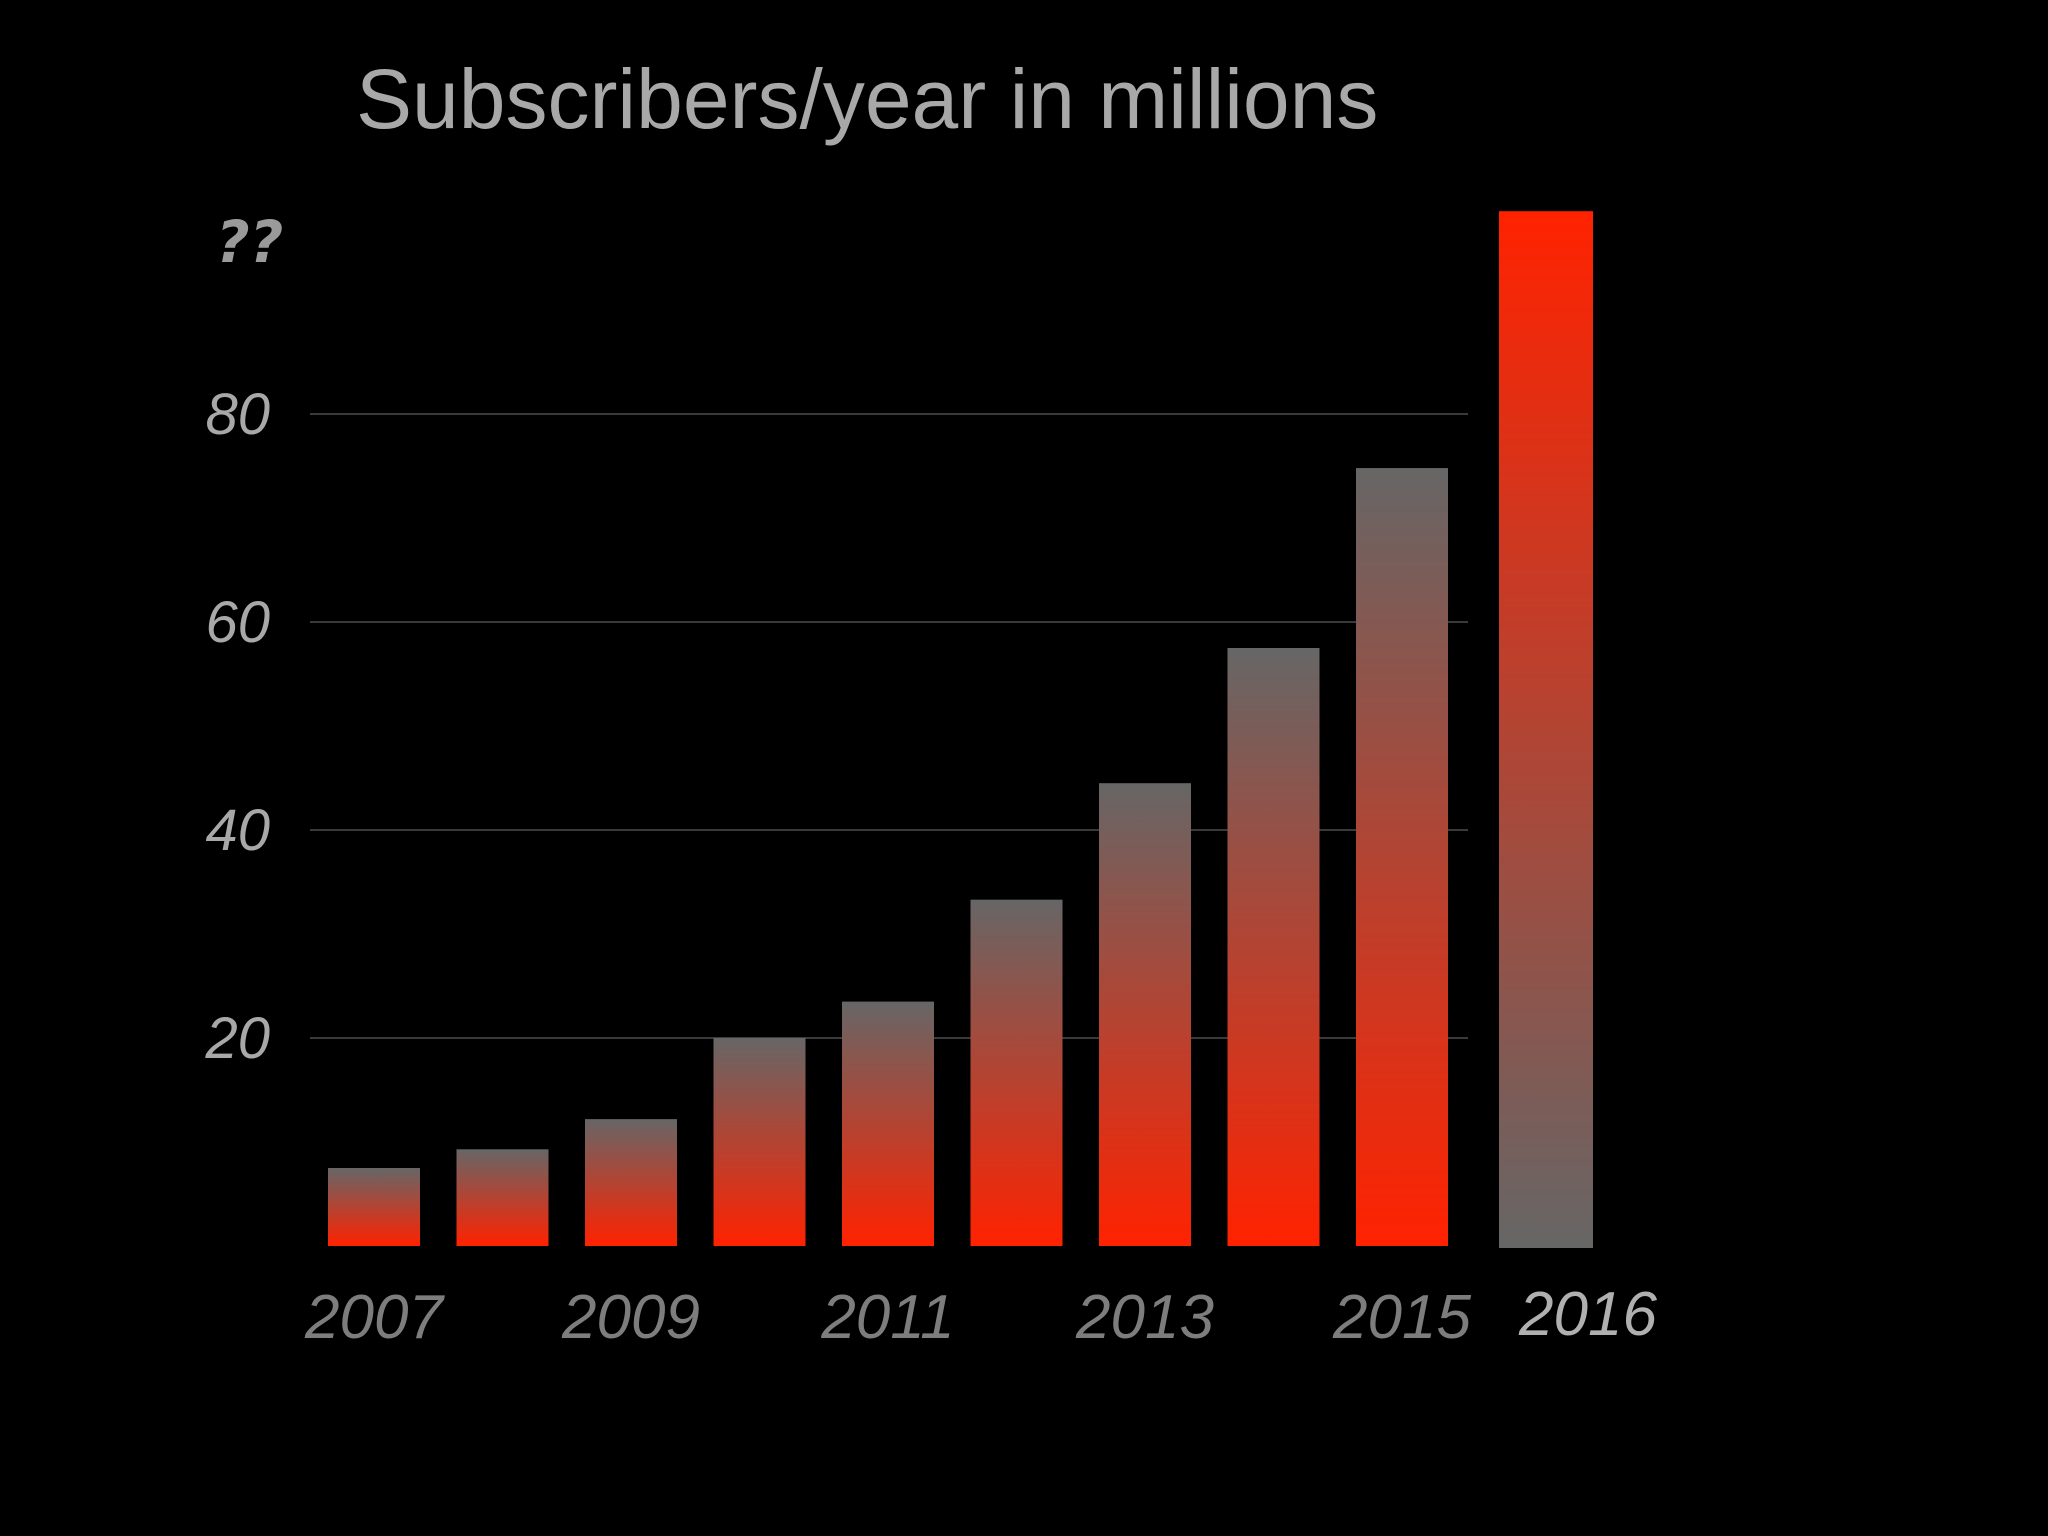 The image size is (2048, 1536). I want to click on bar-2010, so click(759, 1142).